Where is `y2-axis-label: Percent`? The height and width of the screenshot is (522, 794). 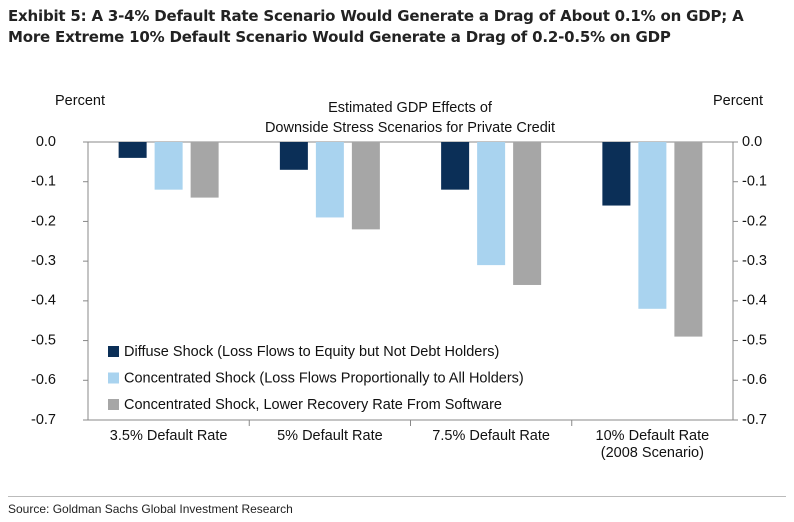 y2-axis-label: Percent is located at coordinates (738, 101).